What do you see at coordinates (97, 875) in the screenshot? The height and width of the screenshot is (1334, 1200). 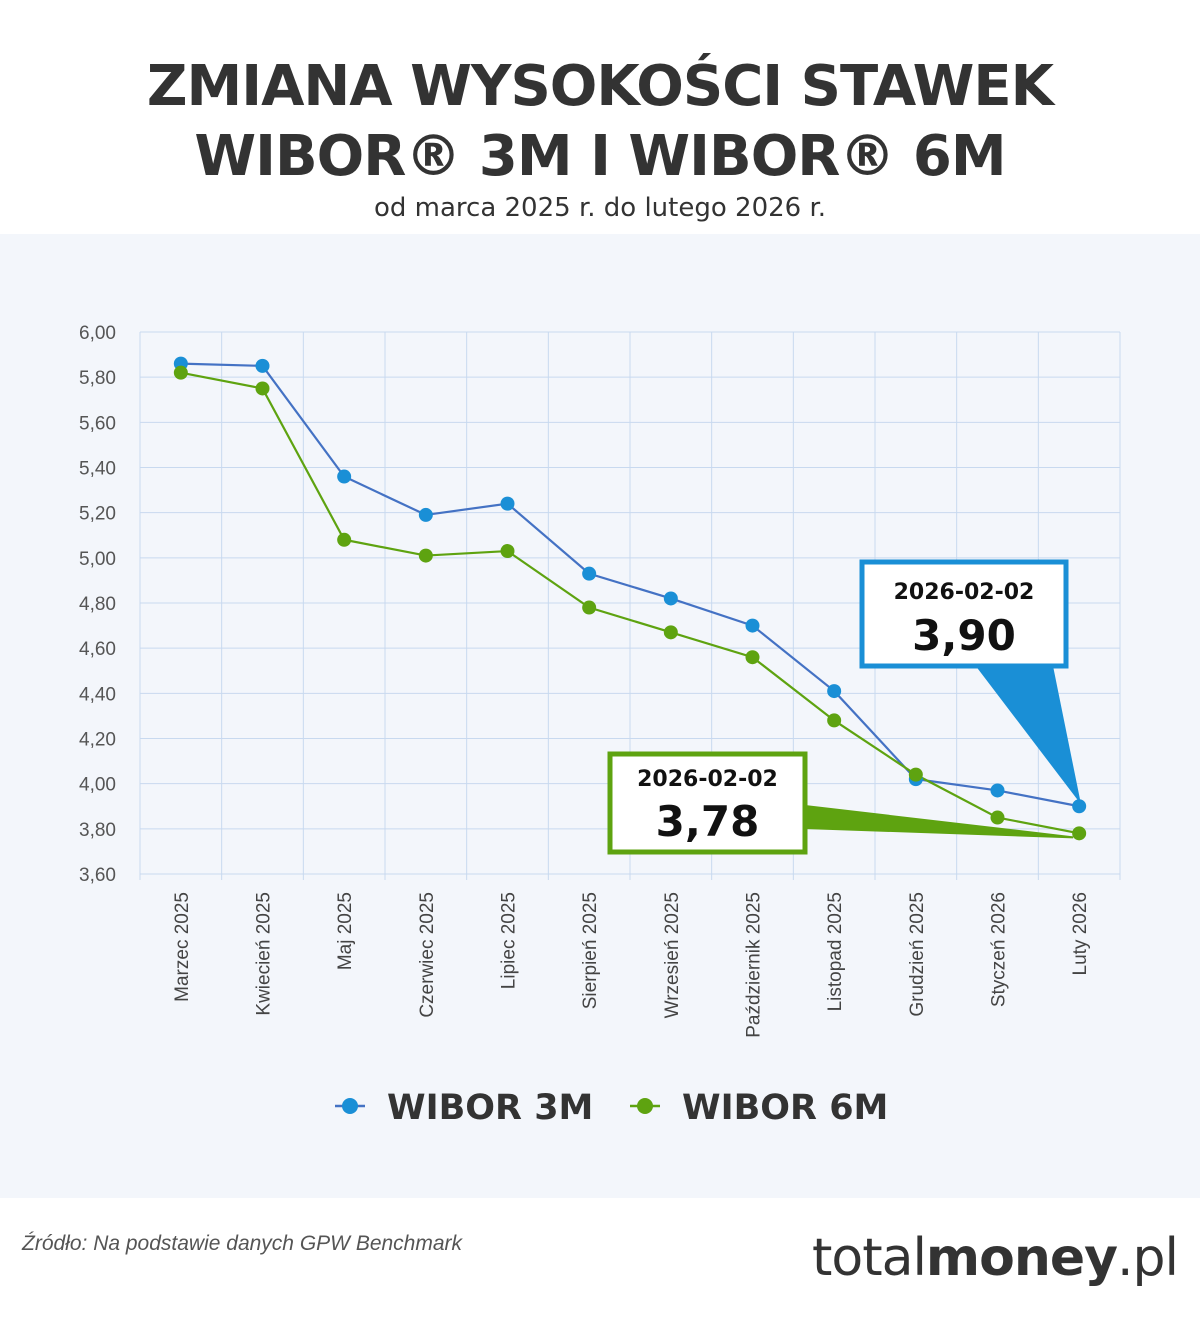 I see `y-tick-label: 3,60` at bounding box center [97, 875].